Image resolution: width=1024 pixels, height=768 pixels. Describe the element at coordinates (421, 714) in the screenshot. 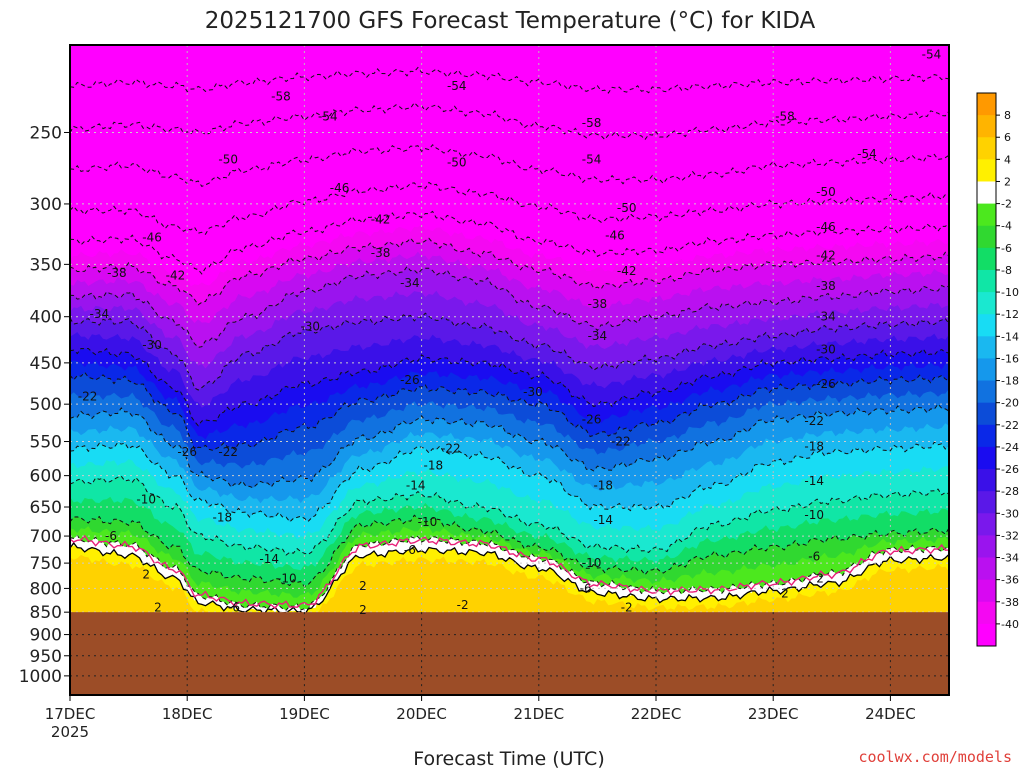

I see `x-tick-label: 20DEC` at that location.